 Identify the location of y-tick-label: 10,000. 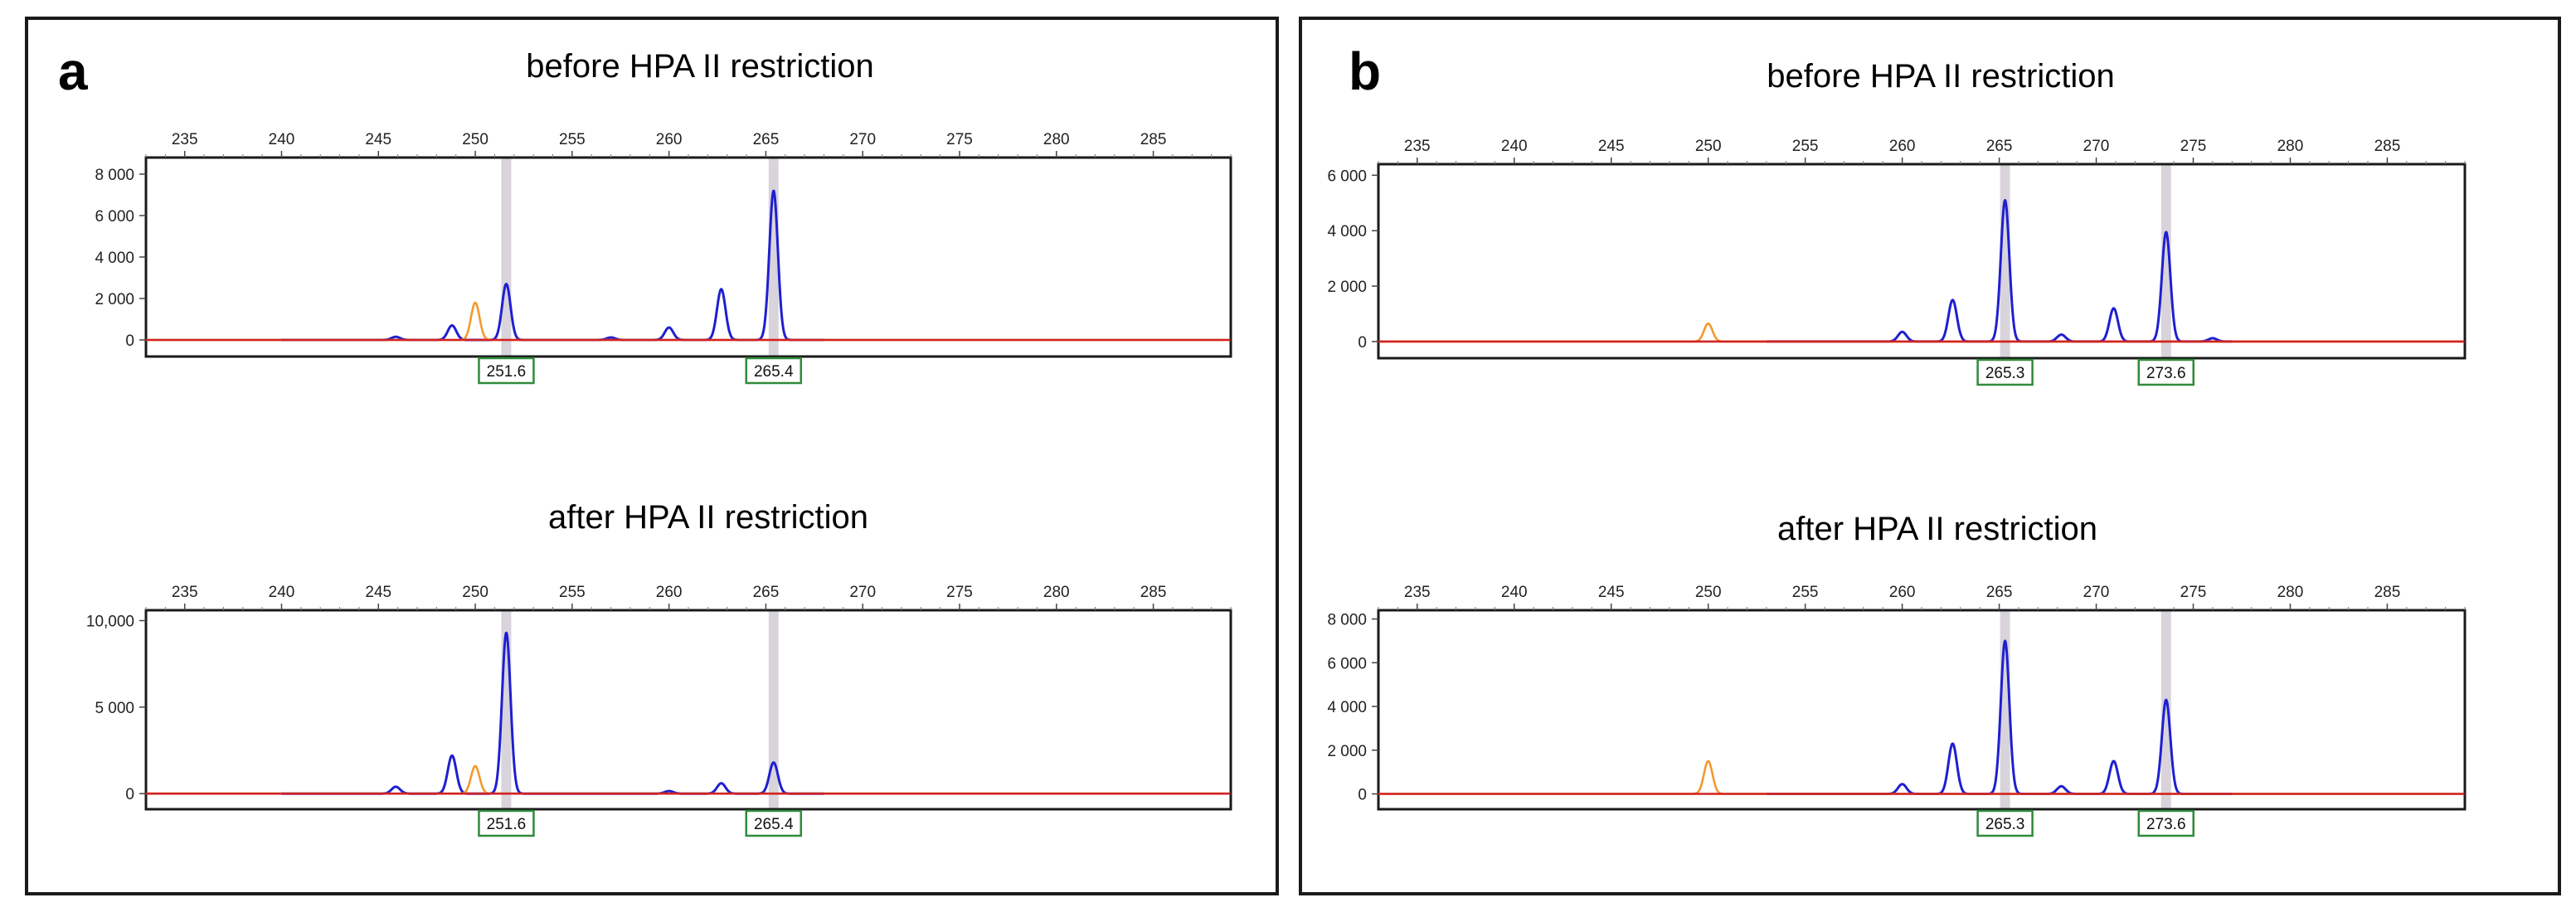
(110, 622).